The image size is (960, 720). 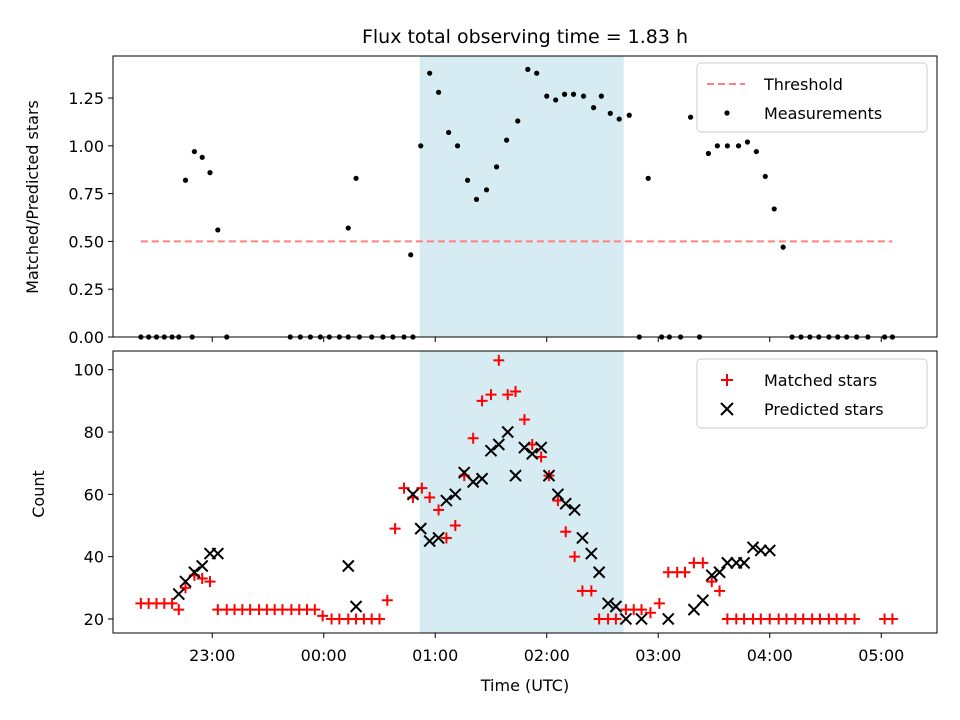 What do you see at coordinates (521, 196) in the screenshot?
I see `observing-window-shade-top` at bounding box center [521, 196].